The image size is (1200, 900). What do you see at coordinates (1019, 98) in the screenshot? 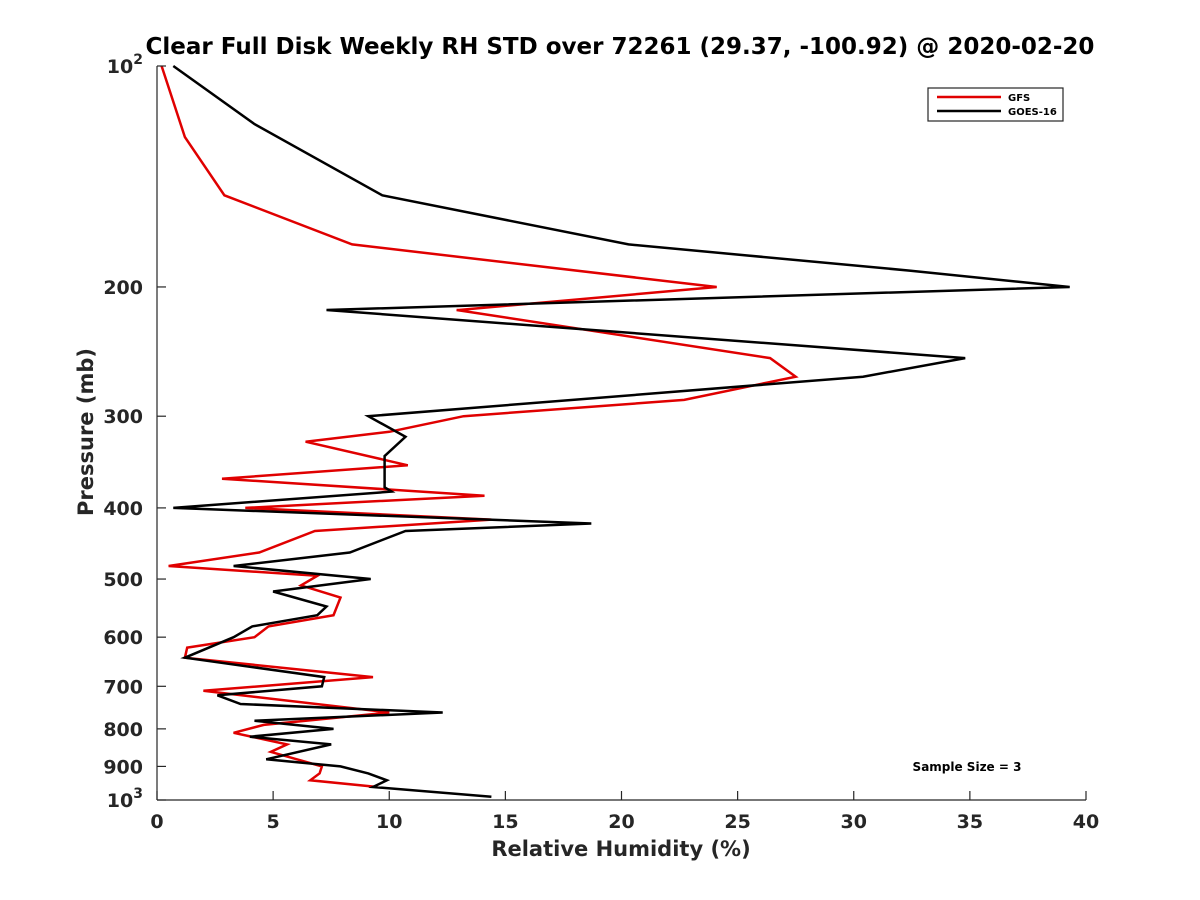
I see `legend-label-gfs: GFS` at bounding box center [1019, 98].